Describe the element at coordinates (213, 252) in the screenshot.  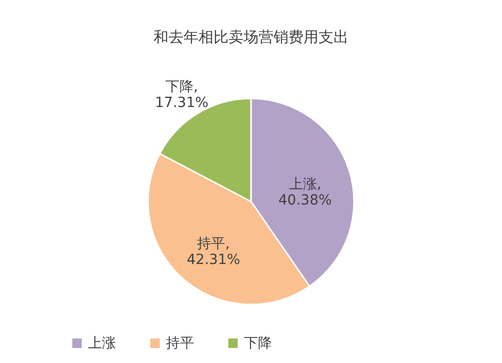
I see `data-label: 持平, 42.31%` at that location.